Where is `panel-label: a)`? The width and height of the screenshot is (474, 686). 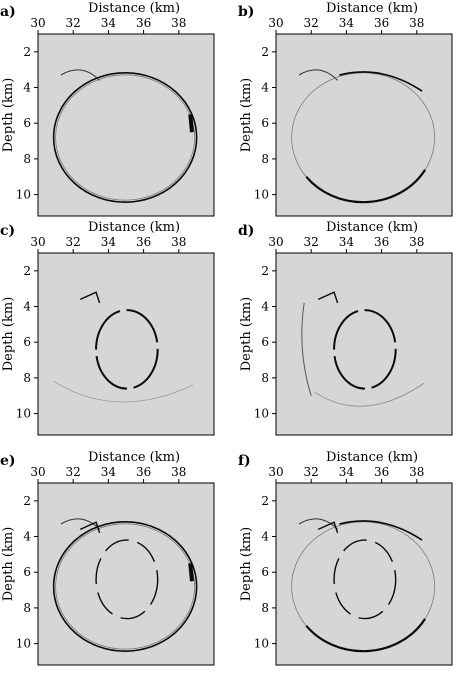 panel-label: a) is located at coordinates (8, 12).